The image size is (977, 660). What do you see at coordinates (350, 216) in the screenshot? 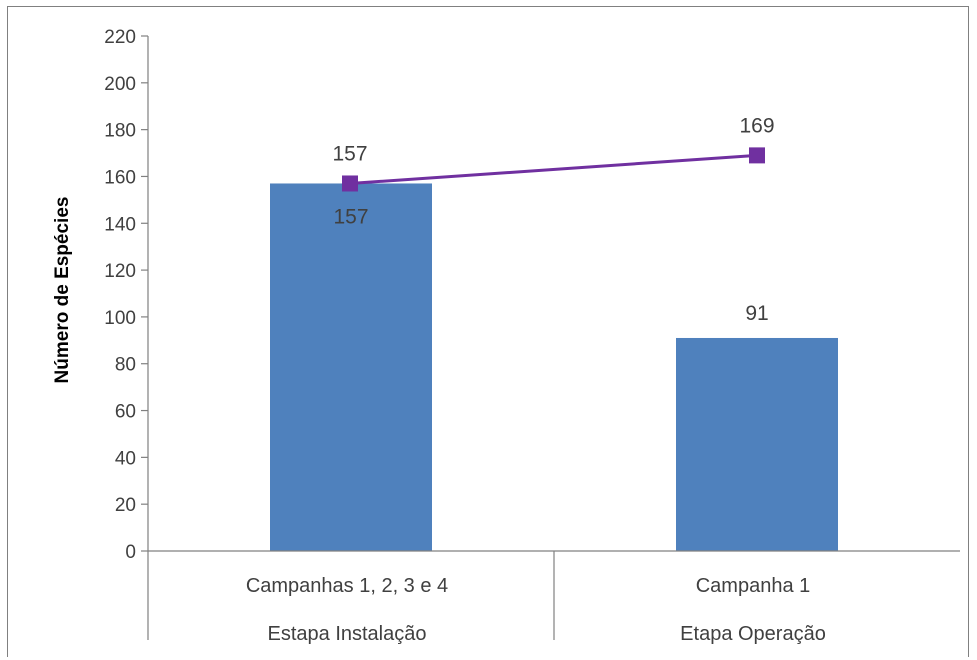
I see `bar-data-label: 157` at bounding box center [350, 216].